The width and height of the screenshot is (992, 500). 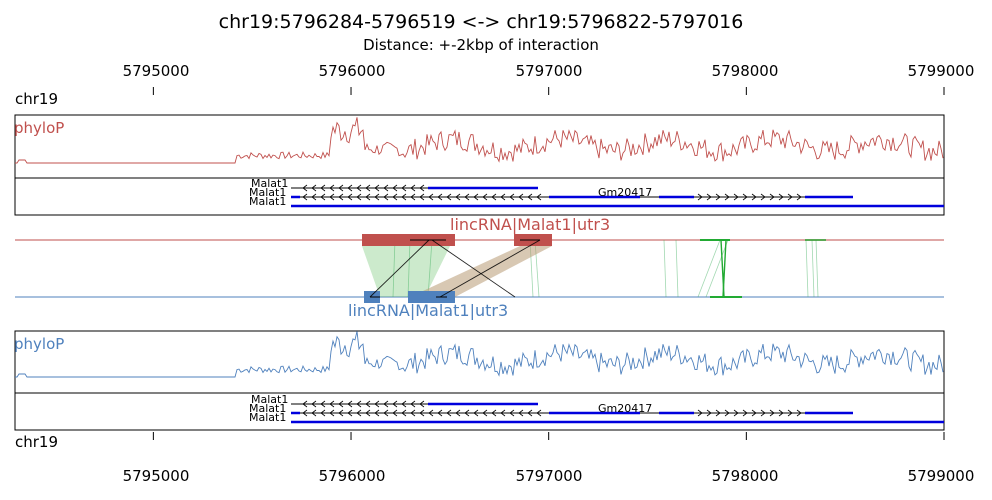 What do you see at coordinates (270, 399) in the screenshot?
I see `bottom-gene-label-malat1: Malat1` at bounding box center [270, 399].